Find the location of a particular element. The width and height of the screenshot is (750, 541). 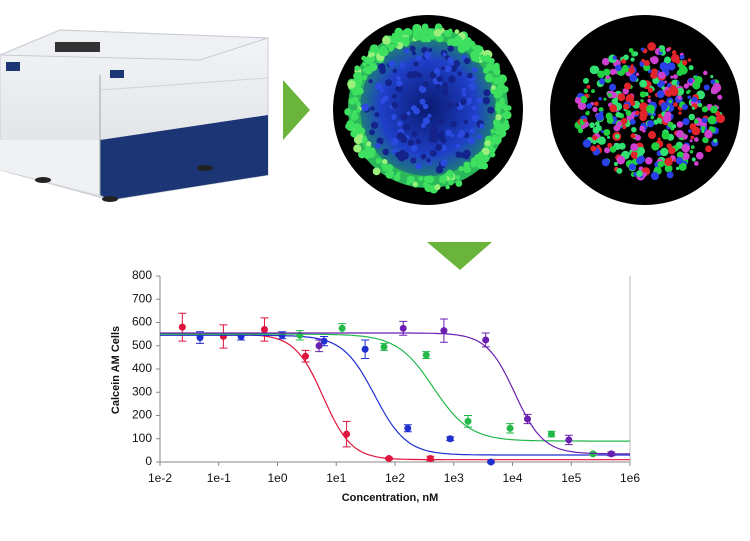

x-tick-label: 1e2 is located at coordinates (395, 478).